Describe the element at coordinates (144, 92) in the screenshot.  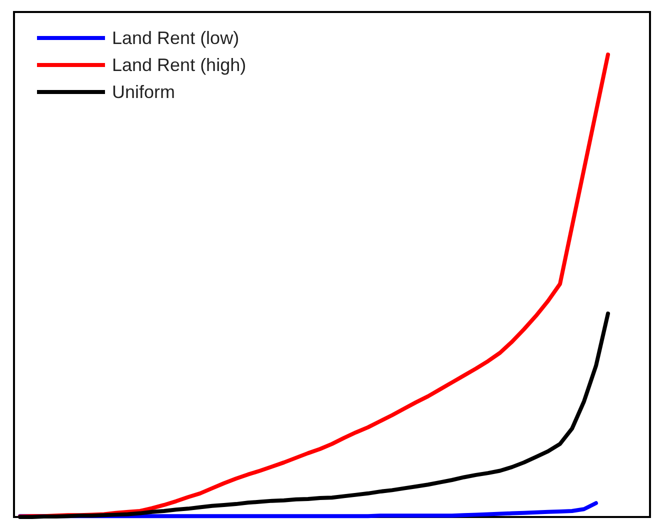
I see `legend-label: Uniform` at that location.